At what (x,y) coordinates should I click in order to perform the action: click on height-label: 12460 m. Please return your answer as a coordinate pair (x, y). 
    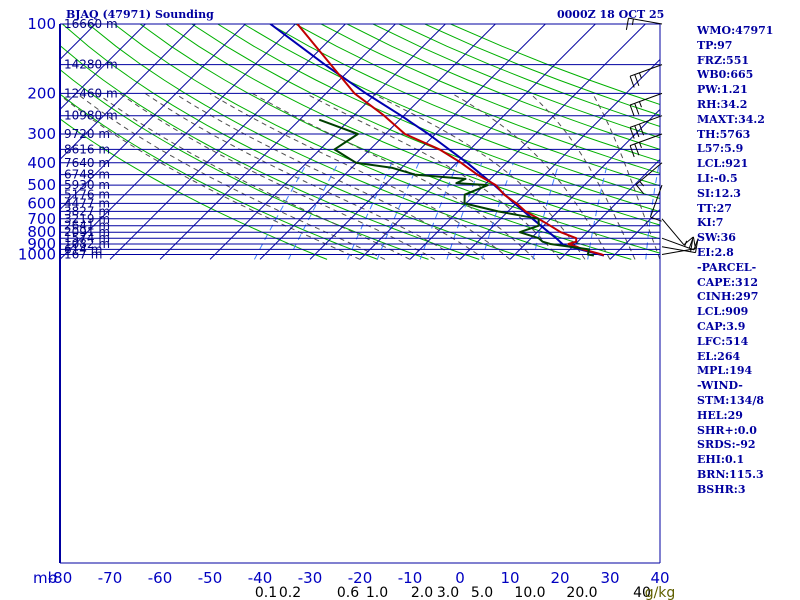
    Looking at the image, I should click on (91, 93).